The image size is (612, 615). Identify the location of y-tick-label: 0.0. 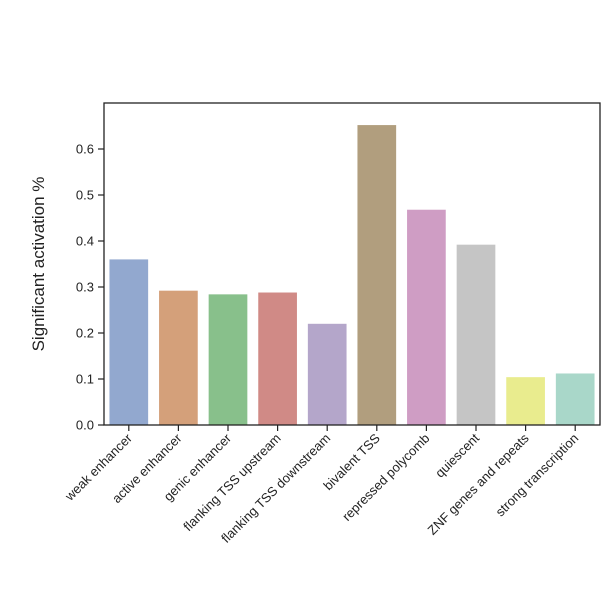
(85, 425).